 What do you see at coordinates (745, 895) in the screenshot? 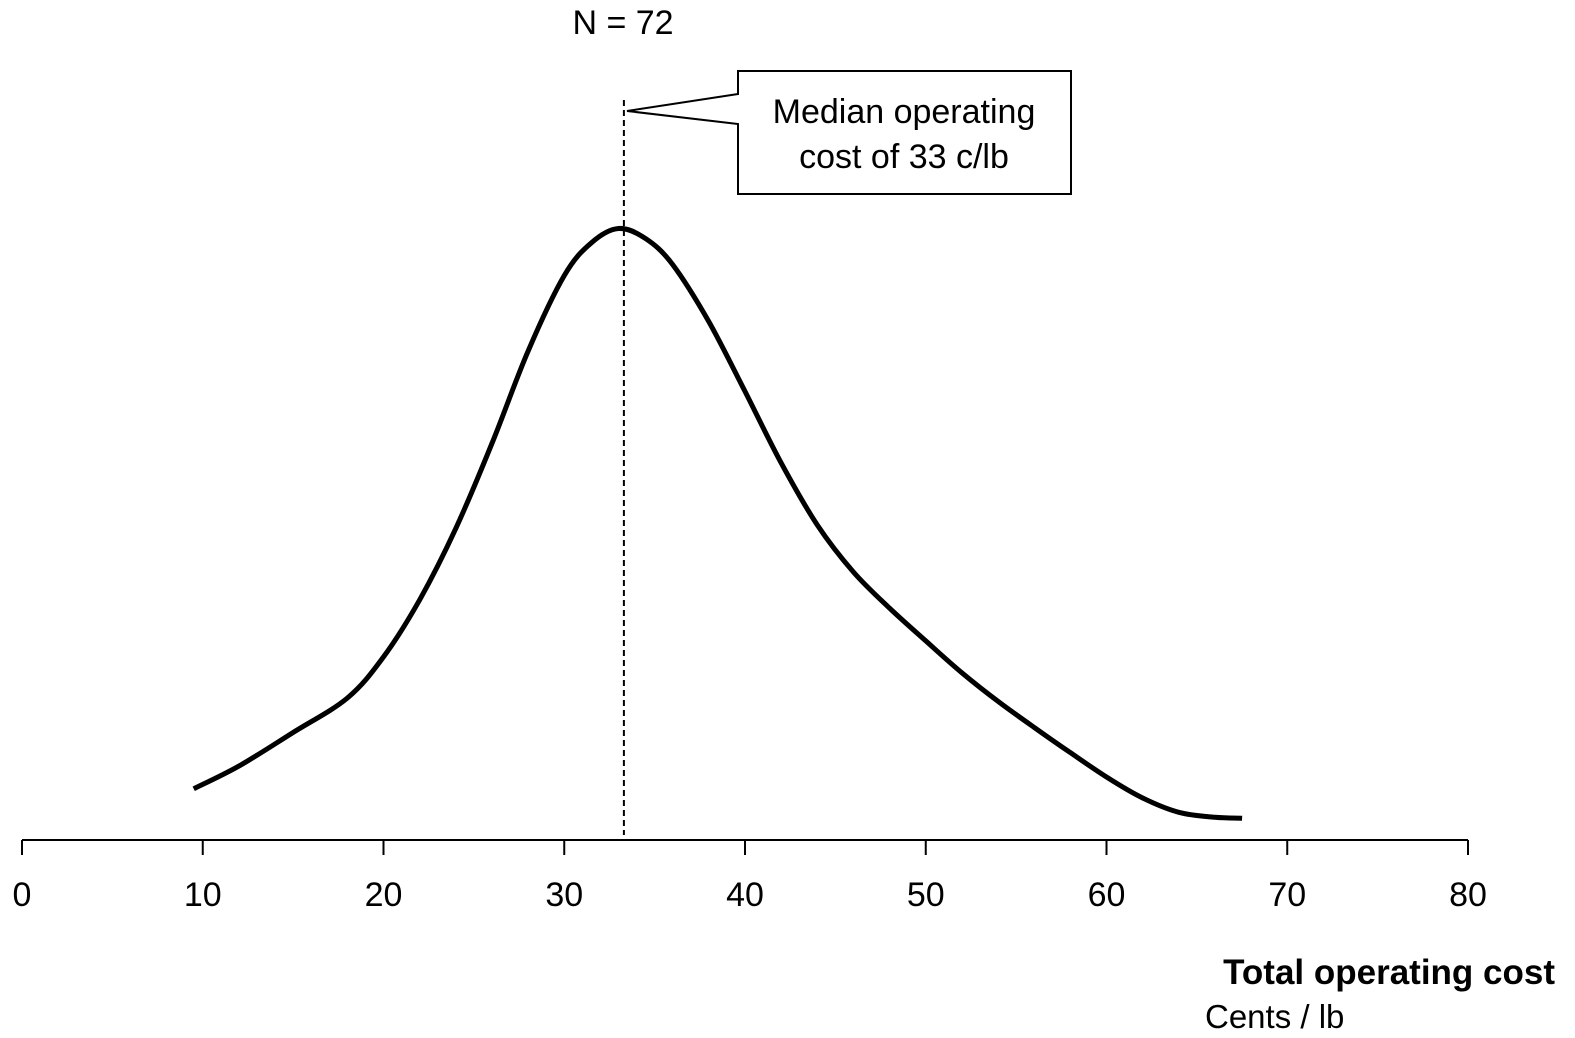
I see `x-tick-label-40: 40` at bounding box center [745, 895].